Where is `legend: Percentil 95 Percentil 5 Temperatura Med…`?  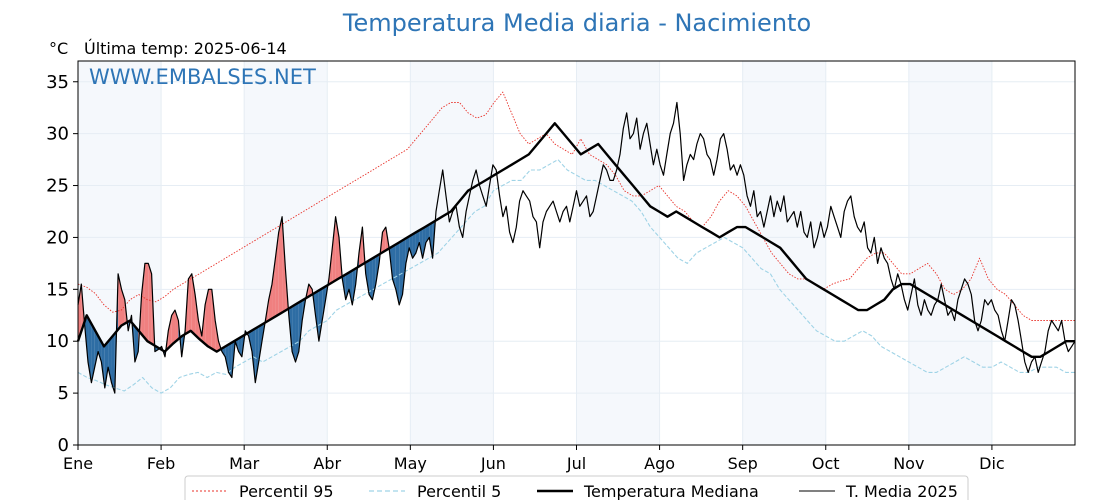
legend: Percentil 95 Percentil 5 Temperatura Med… is located at coordinates (576, 487).